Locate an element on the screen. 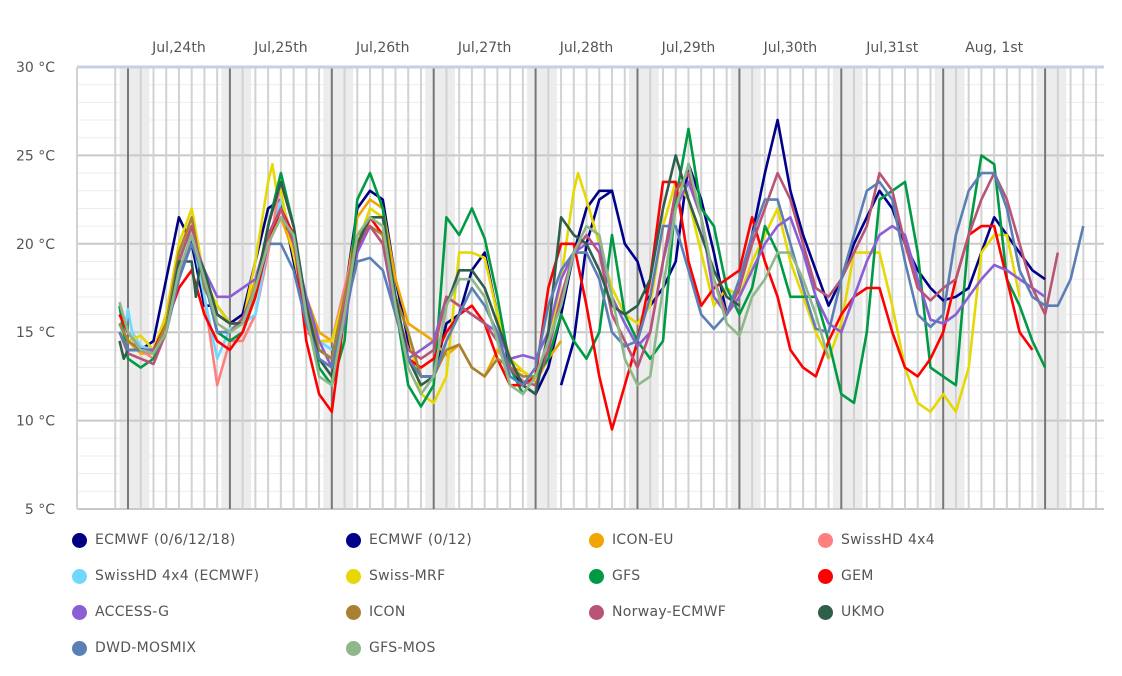  y-tick-label: 5 °C is located at coordinates (40, 510).